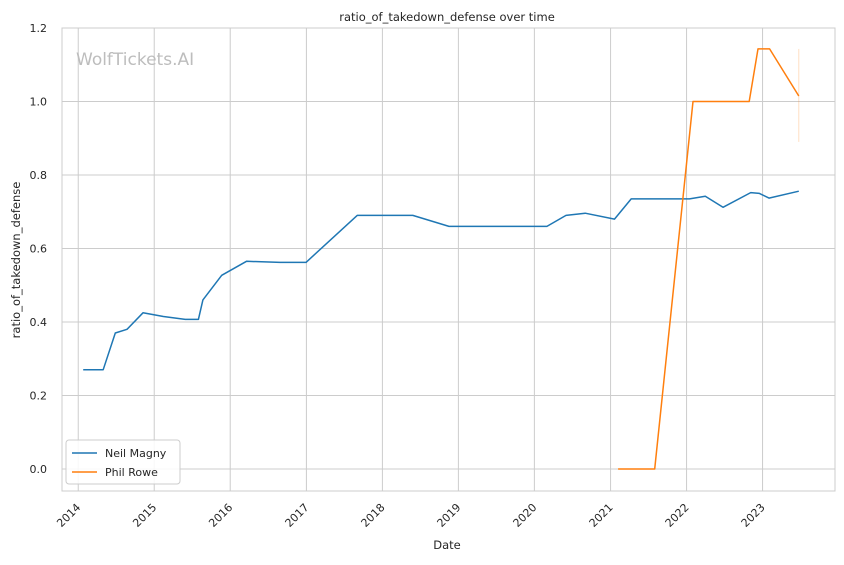 Image resolution: width=844 pixels, height=565 pixels. Describe the element at coordinates (16, 260) in the screenshot. I see `y-axis-label: ratio_of_takedown_defense` at that location.